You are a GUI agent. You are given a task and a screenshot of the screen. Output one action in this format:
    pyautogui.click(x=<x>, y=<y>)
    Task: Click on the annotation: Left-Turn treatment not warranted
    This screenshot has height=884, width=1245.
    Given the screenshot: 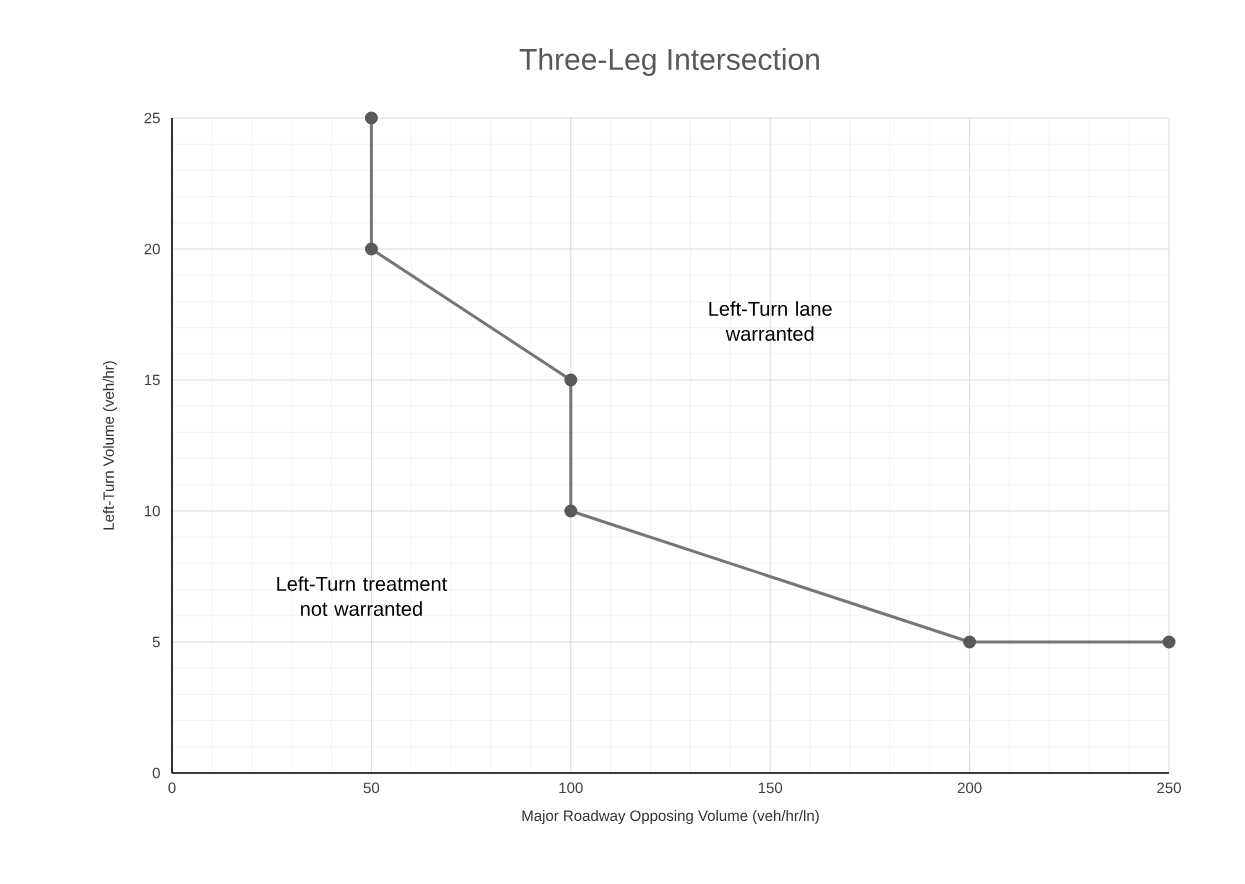 What is the action you would take?
    pyautogui.click(x=362, y=596)
    